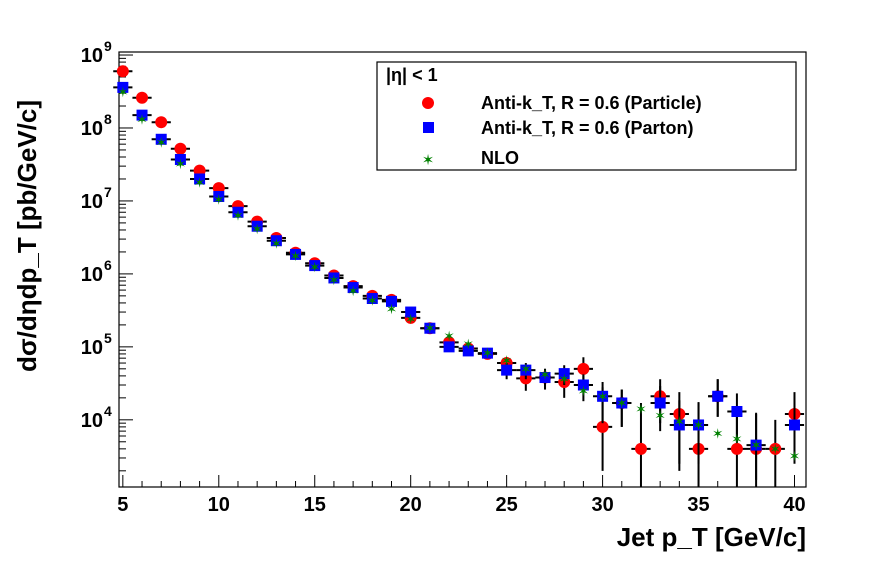 The image size is (896, 572). Describe the element at coordinates (507, 505) in the screenshot. I see `x-tick-label: 25` at that location.